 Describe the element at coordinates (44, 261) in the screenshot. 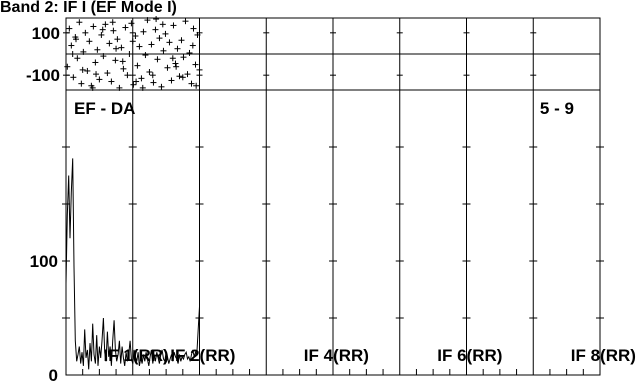

I see `line-y-tick-label: 100` at that location.